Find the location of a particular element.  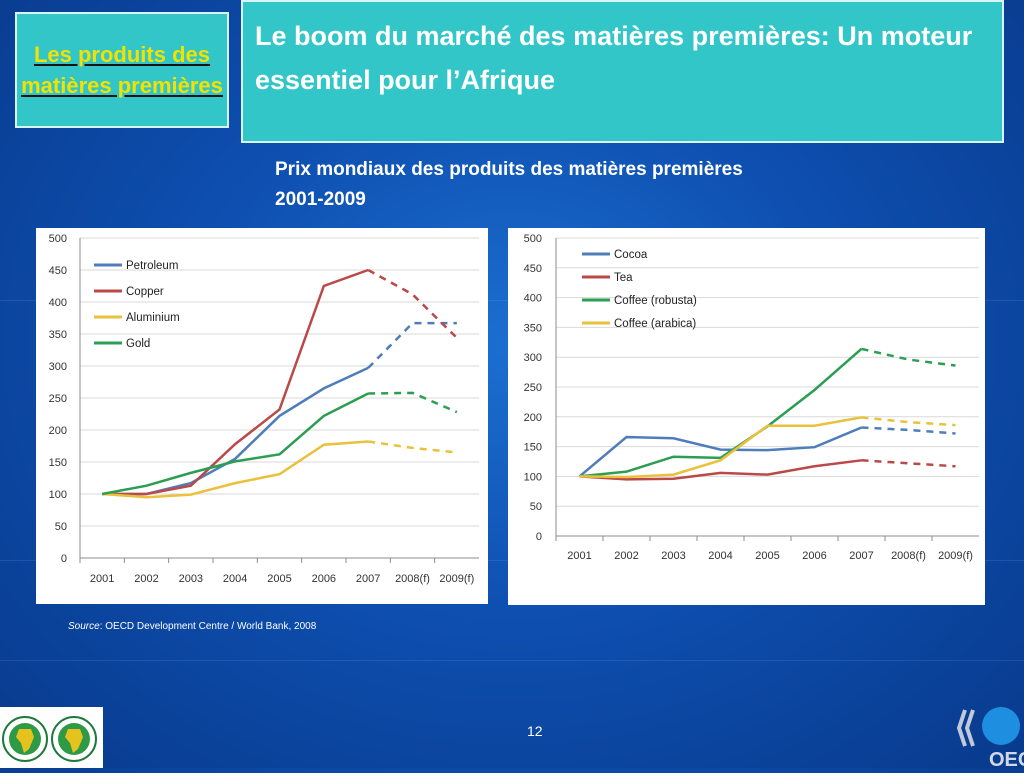

series-line-cocoa is located at coordinates (720, 452).